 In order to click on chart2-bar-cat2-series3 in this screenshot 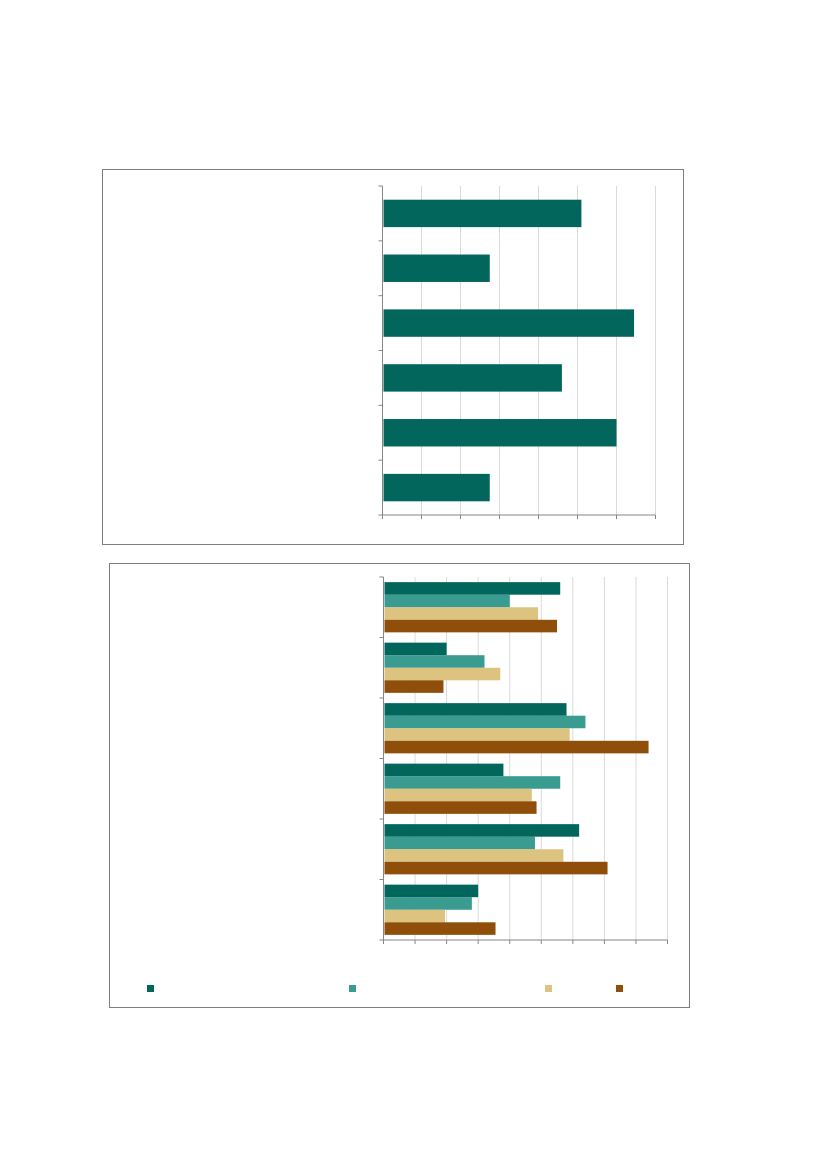, I will do `click(442, 674)`.